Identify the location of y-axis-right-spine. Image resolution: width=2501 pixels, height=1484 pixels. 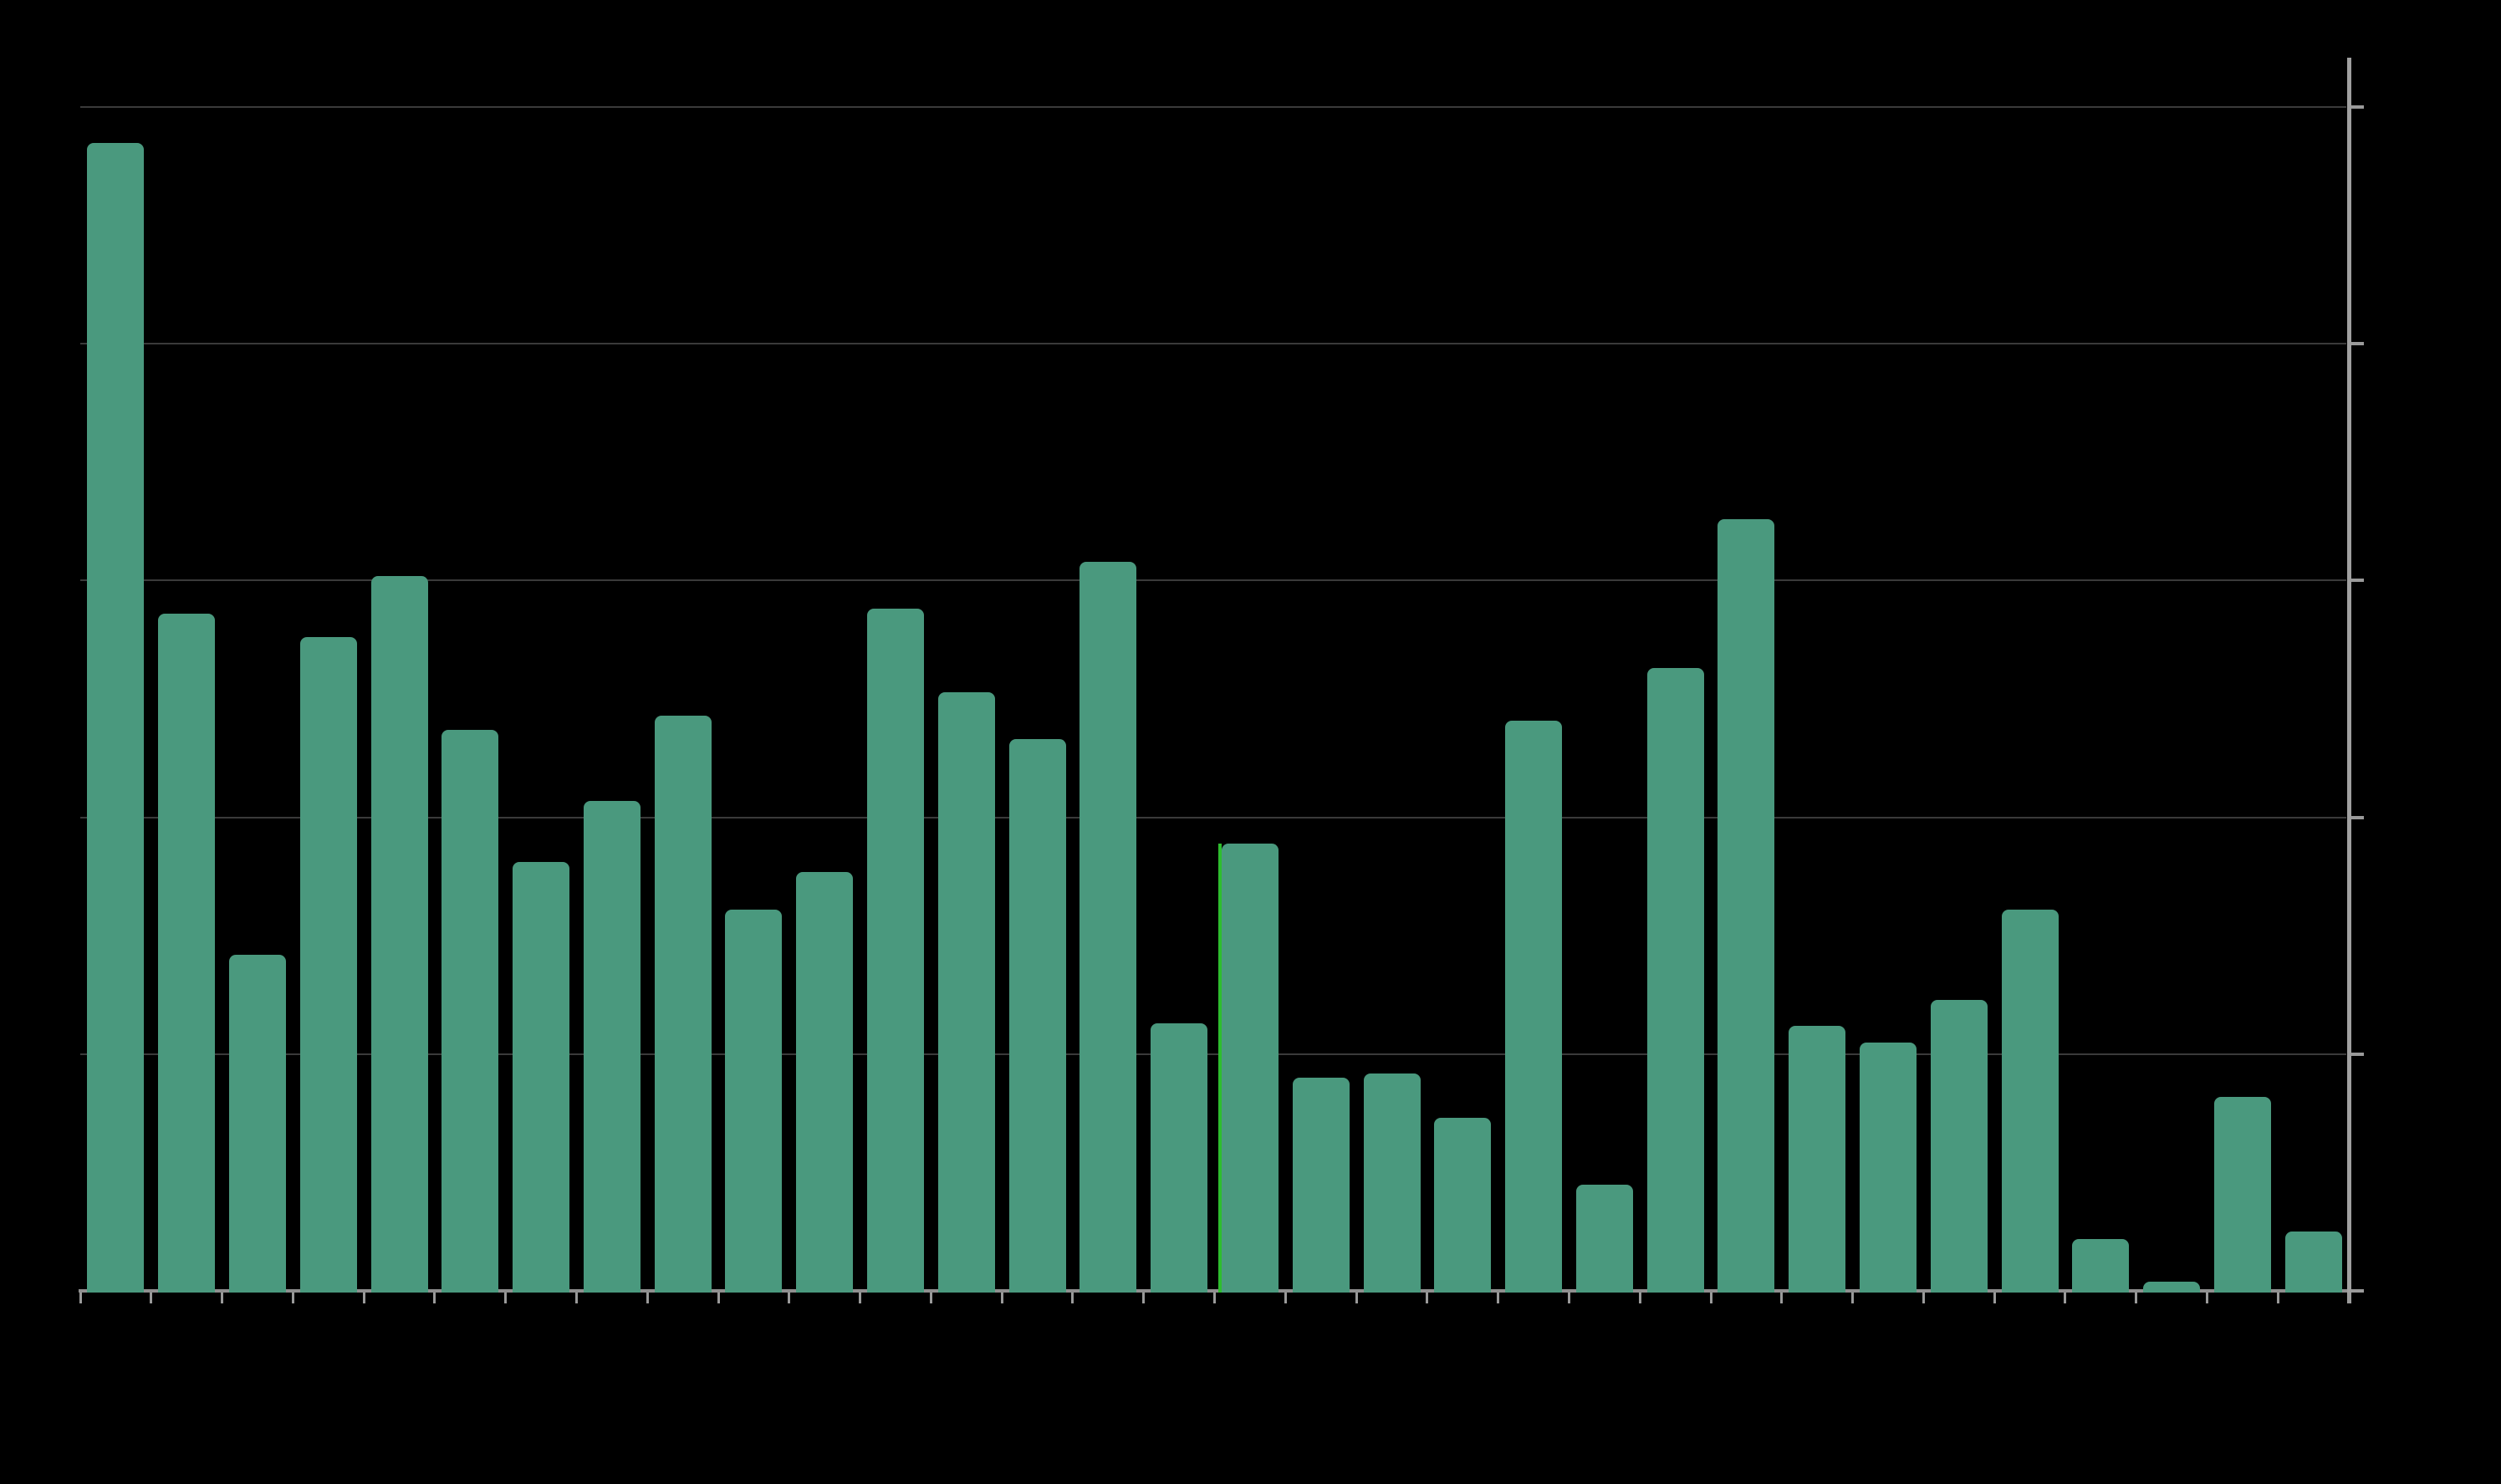
(2348, 680).